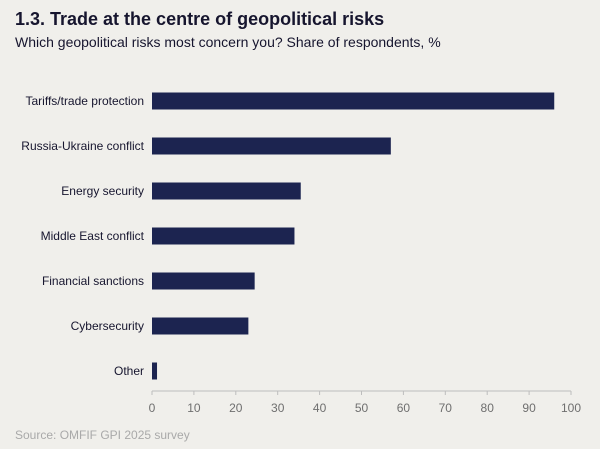 This screenshot has height=449, width=600. Describe the element at coordinates (446, 408) in the screenshot. I see `x-tick-label: 70` at that location.